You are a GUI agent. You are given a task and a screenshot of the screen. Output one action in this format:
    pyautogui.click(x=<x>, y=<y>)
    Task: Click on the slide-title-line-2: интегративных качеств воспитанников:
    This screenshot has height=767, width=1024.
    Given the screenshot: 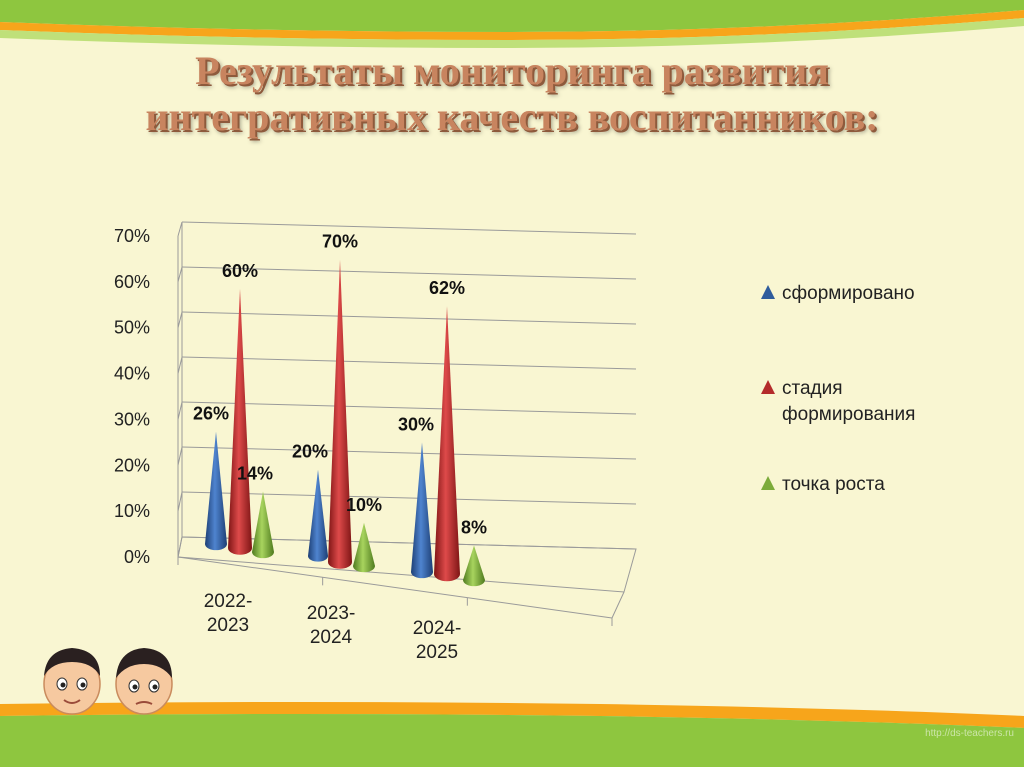 What is the action you would take?
    pyautogui.click(x=512, y=116)
    